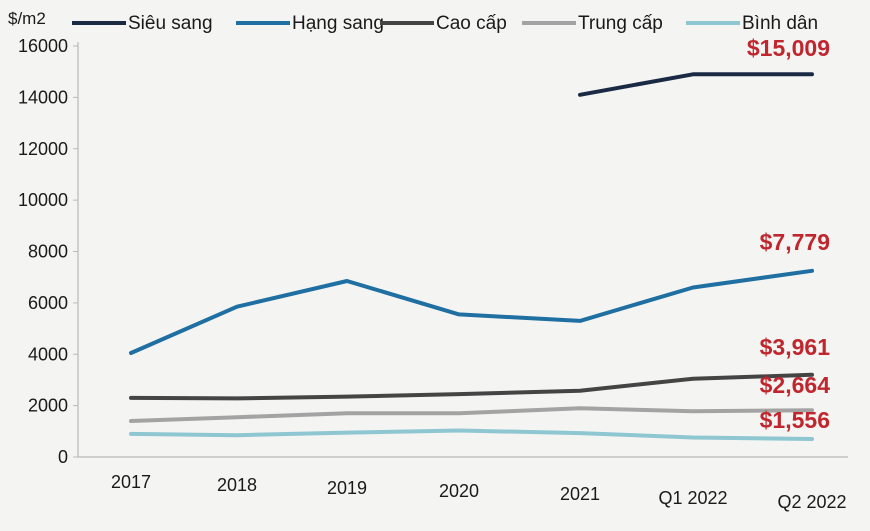 The width and height of the screenshot is (870, 531). I want to click on y-tick-label: 14000, so click(43, 97).